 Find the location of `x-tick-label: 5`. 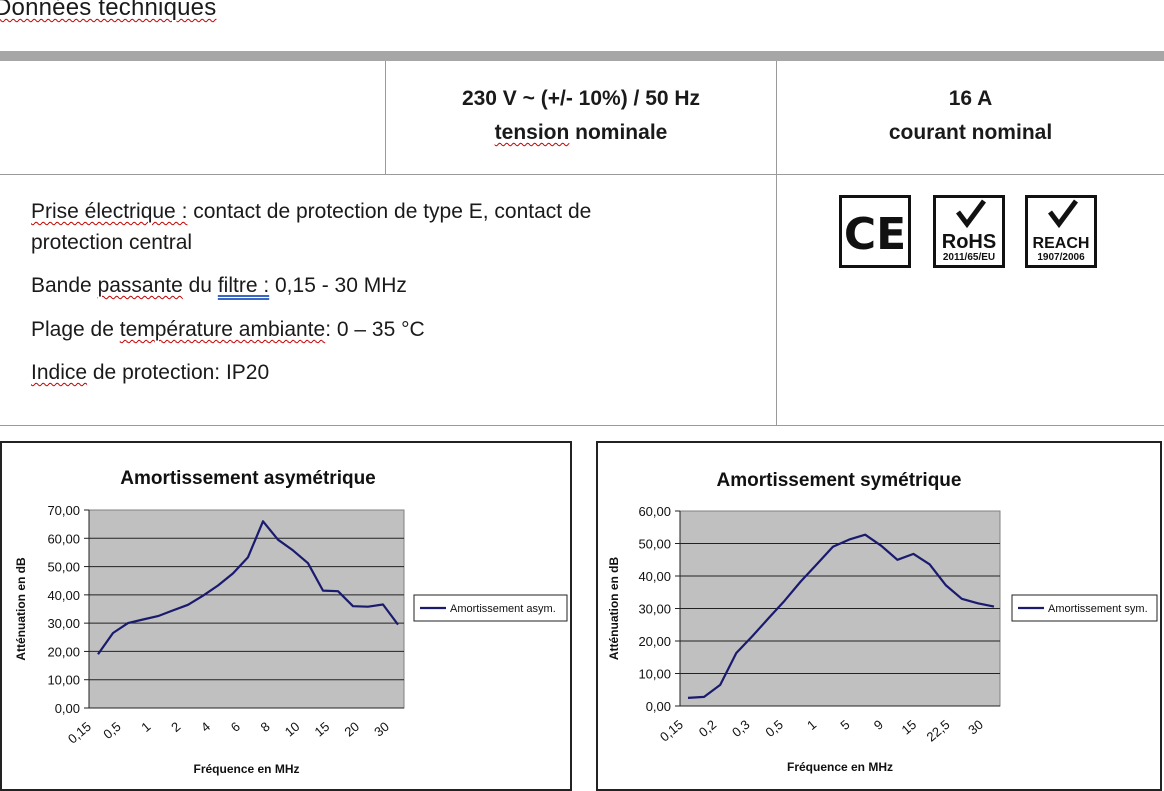

x-tick-label: 5 is located at coordinates (844, 725).